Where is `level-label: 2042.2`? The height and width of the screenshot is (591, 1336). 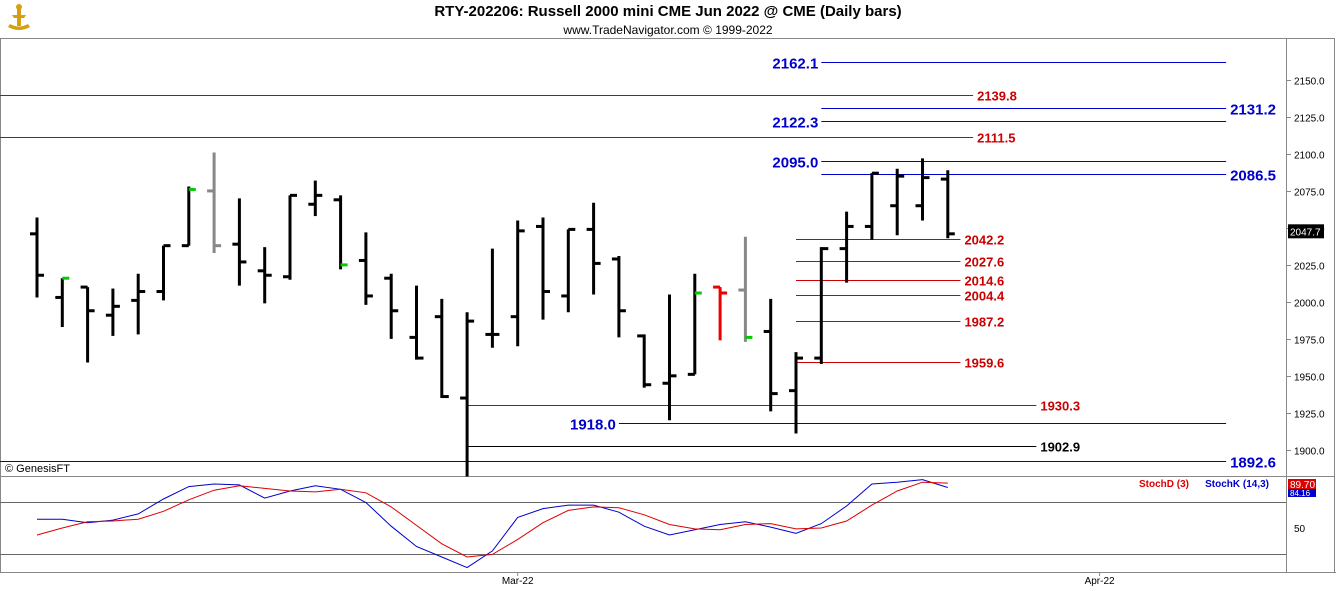
level-label: 2042.2 is located at coordinates (984, 240).